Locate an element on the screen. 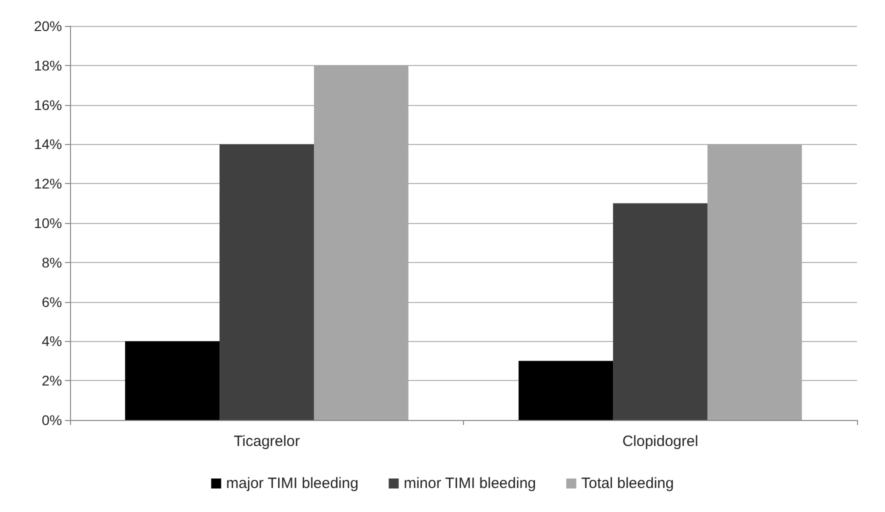 The height and width of the screenshot is (512, 885). y-tick-label: 16% is located at coordinates (48, 104).